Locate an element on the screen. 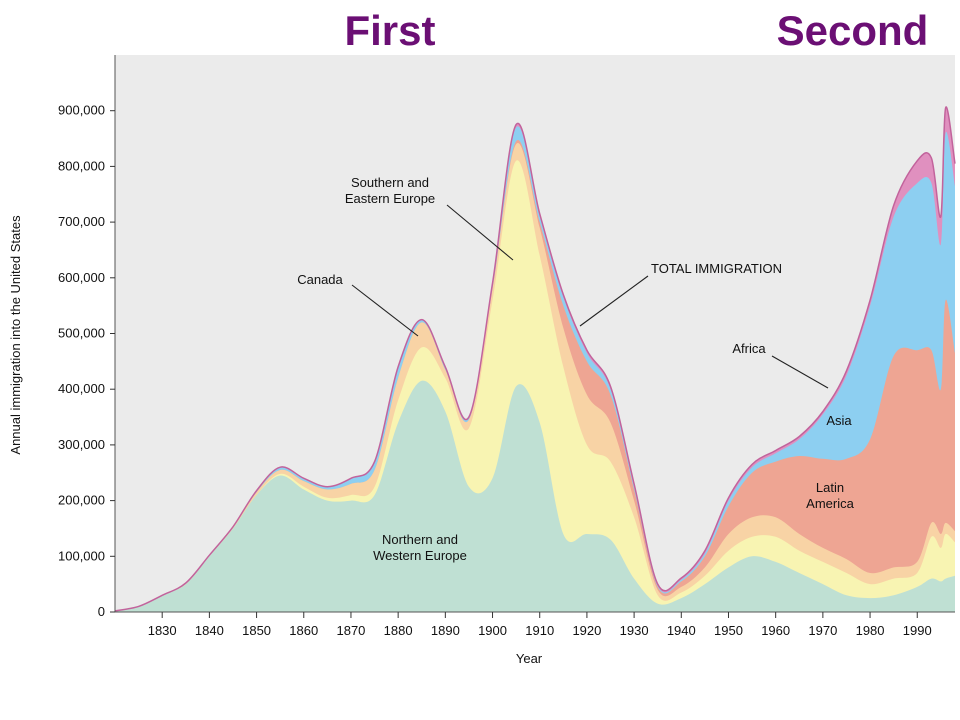  annotation-label: TOTAL IMMIGRATION is located at coordinates (716, 268).